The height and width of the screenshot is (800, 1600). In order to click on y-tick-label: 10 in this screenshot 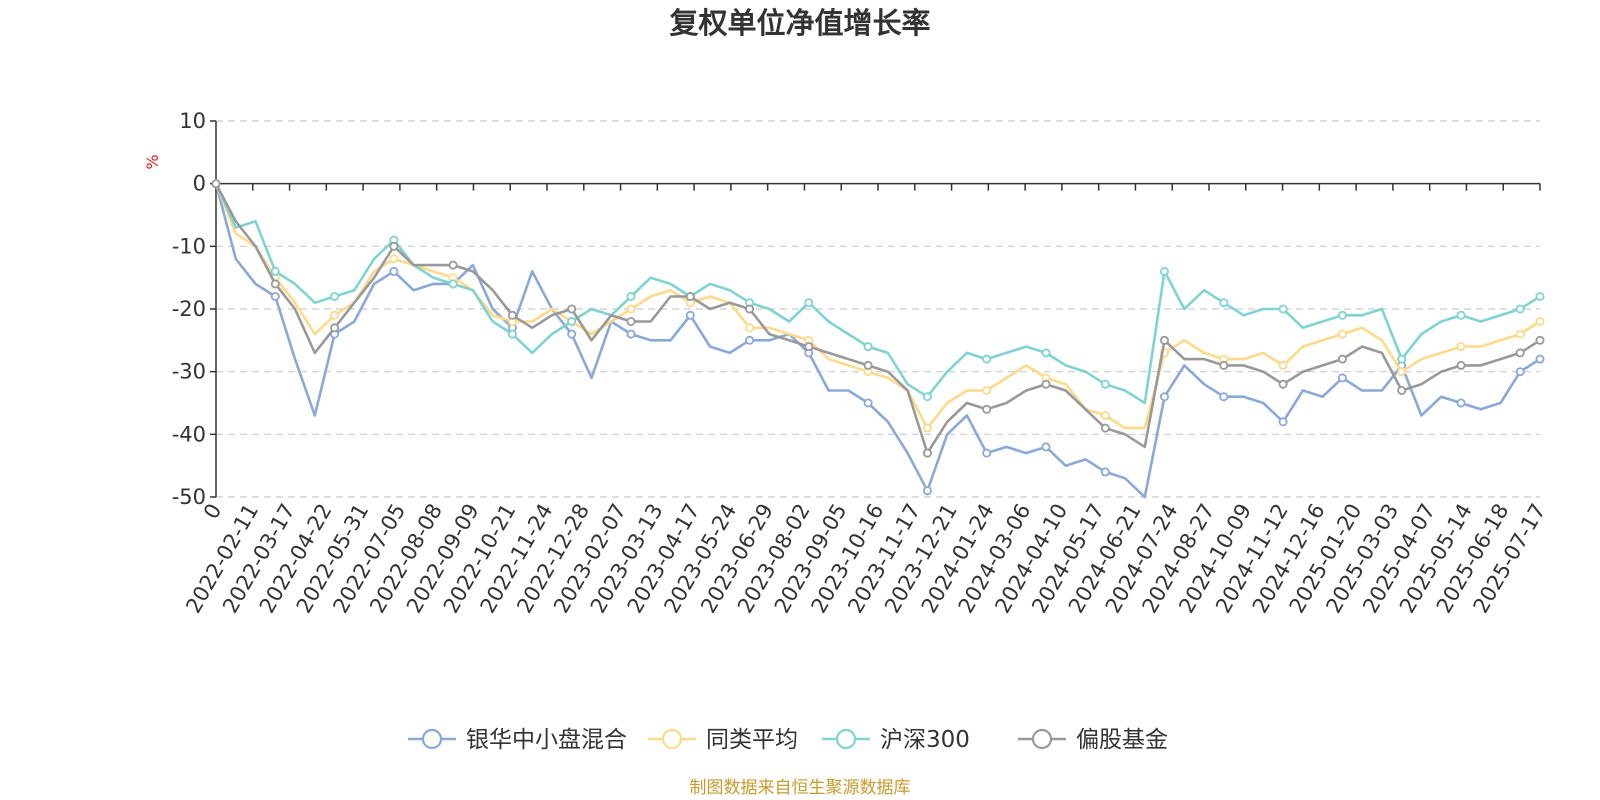, I will do `click(192, 121)`.